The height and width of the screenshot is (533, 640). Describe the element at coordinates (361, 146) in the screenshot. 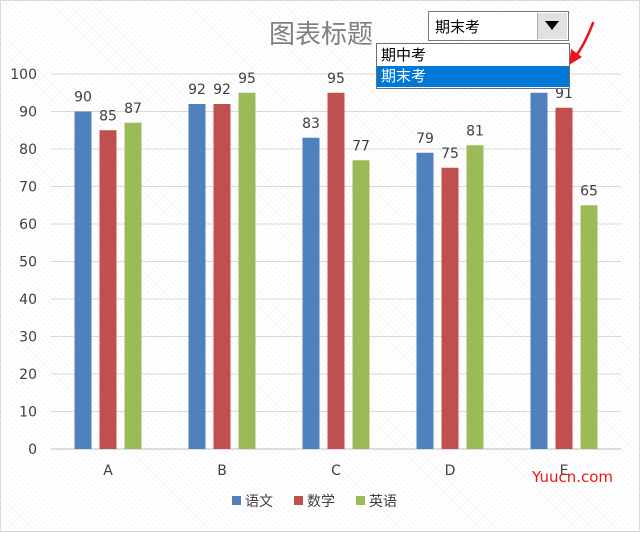

I see `data-label: 77` at that location.